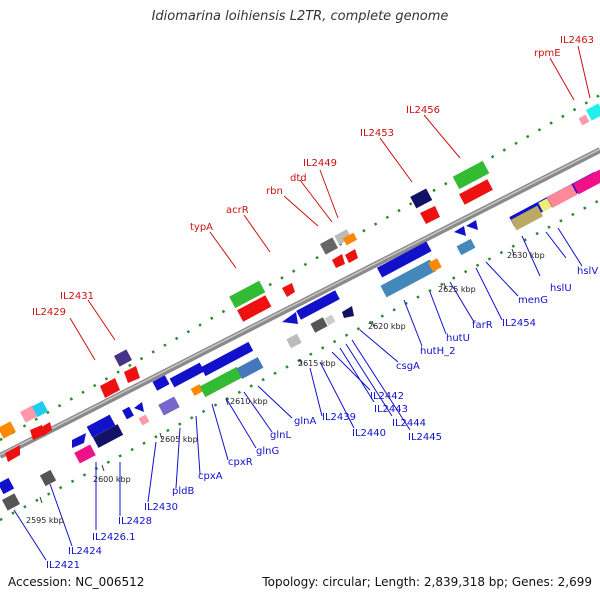  Describe the element at coordinates (425, 437) in the screenshot. I see `gene-label-reverse: IL2445` at that location.